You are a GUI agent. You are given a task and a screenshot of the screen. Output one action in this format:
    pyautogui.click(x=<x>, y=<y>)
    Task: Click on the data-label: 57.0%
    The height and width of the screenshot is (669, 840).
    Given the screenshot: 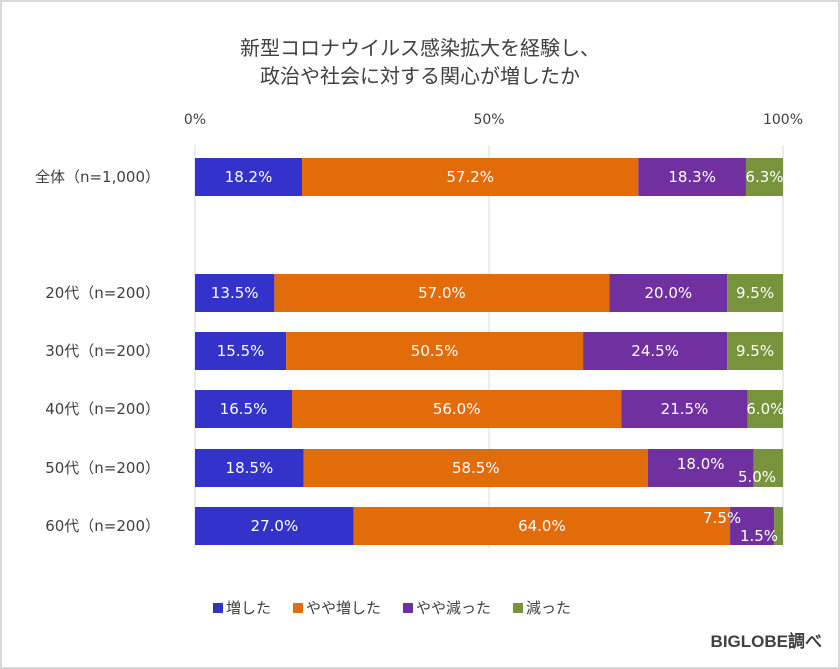 What is the action you would take?
    pyautogui.click(x=442, y=293)
    